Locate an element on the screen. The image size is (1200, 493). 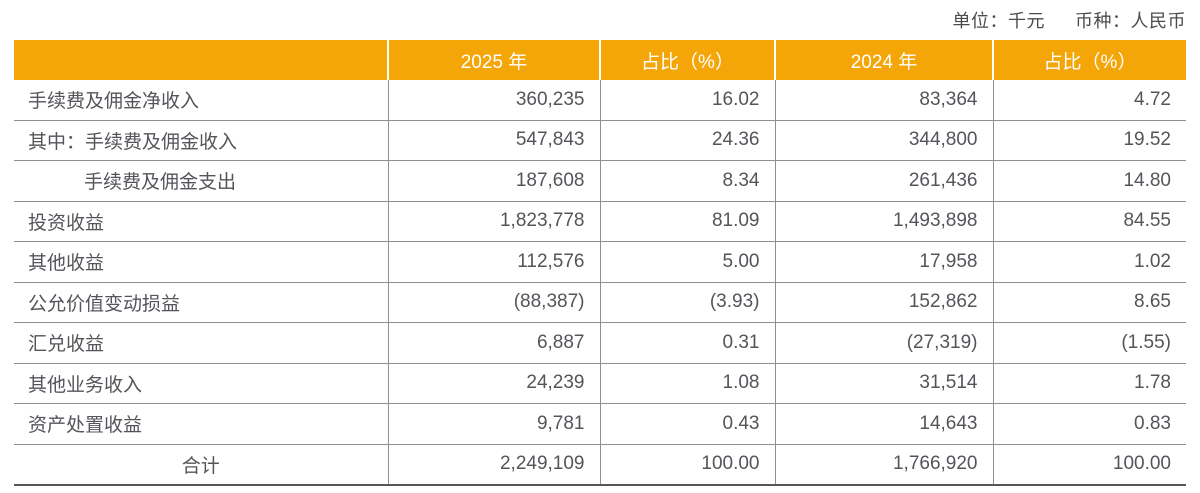
unit-currency-note: 单位：千元 币种：人民币 is located at coordinates (1070, 20).